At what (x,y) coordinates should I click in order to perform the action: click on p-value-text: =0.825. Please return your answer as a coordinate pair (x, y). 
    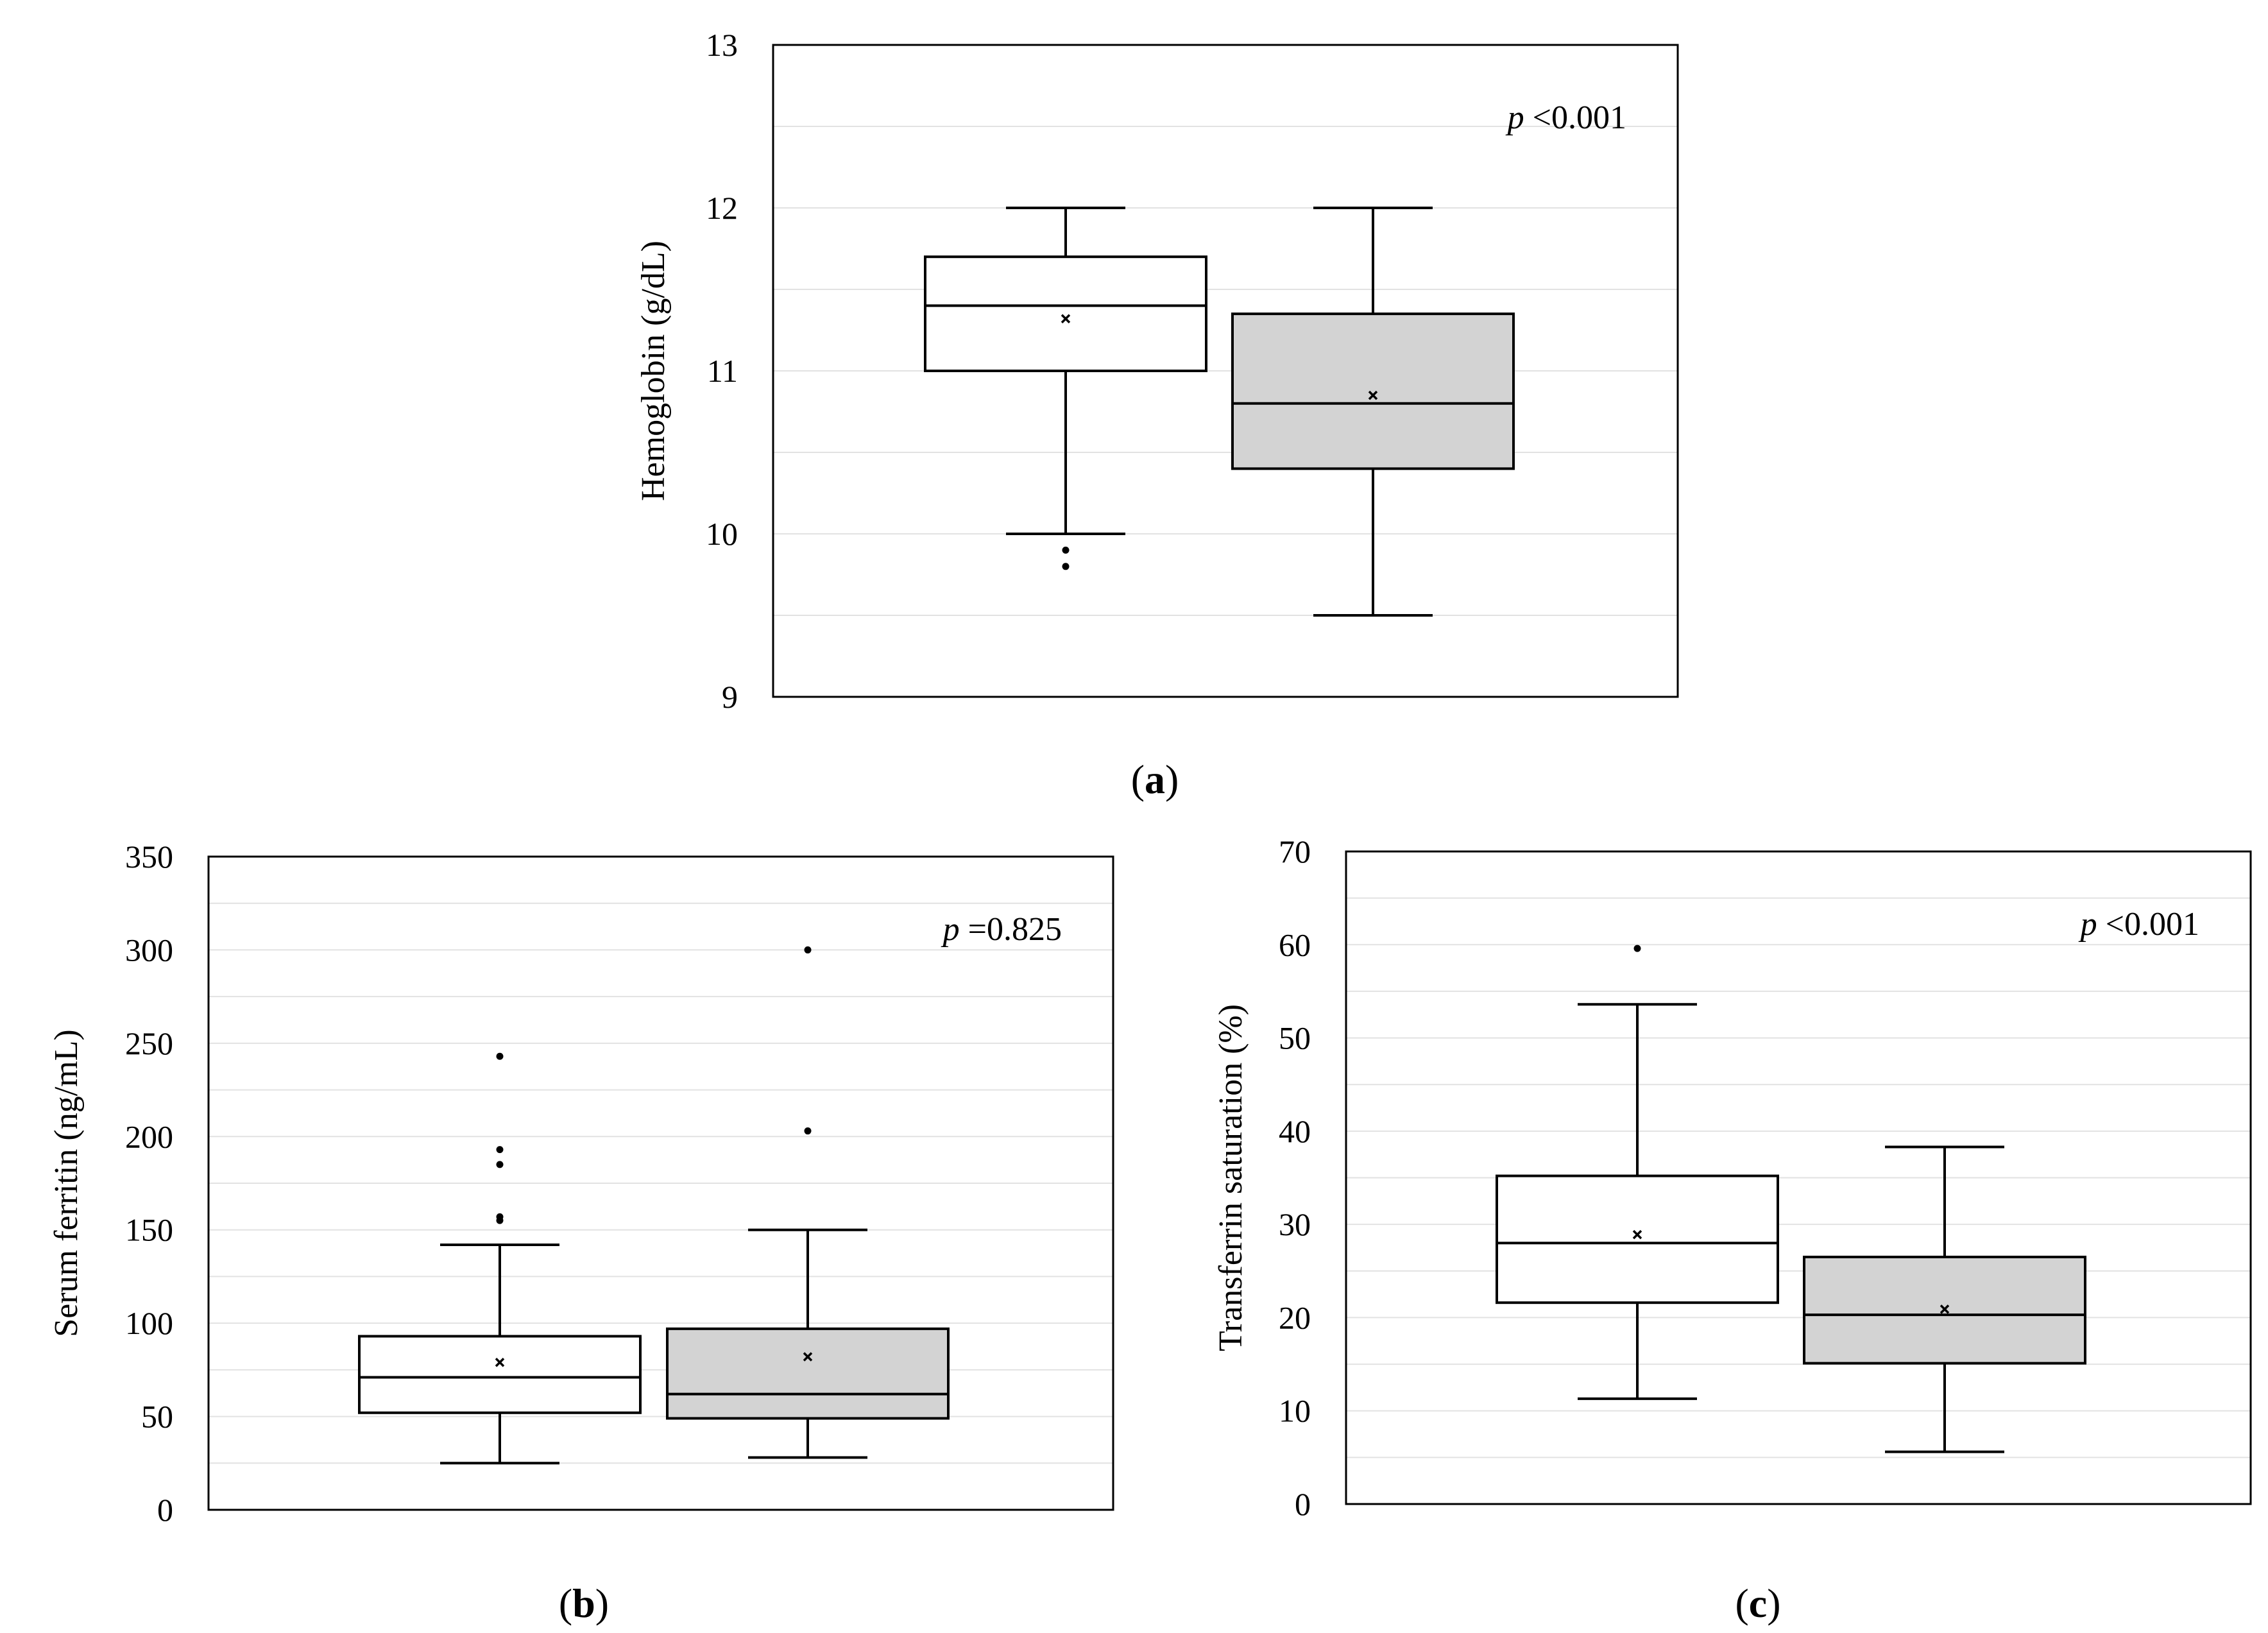
    Looking at the image, I should click on (1011, 929).